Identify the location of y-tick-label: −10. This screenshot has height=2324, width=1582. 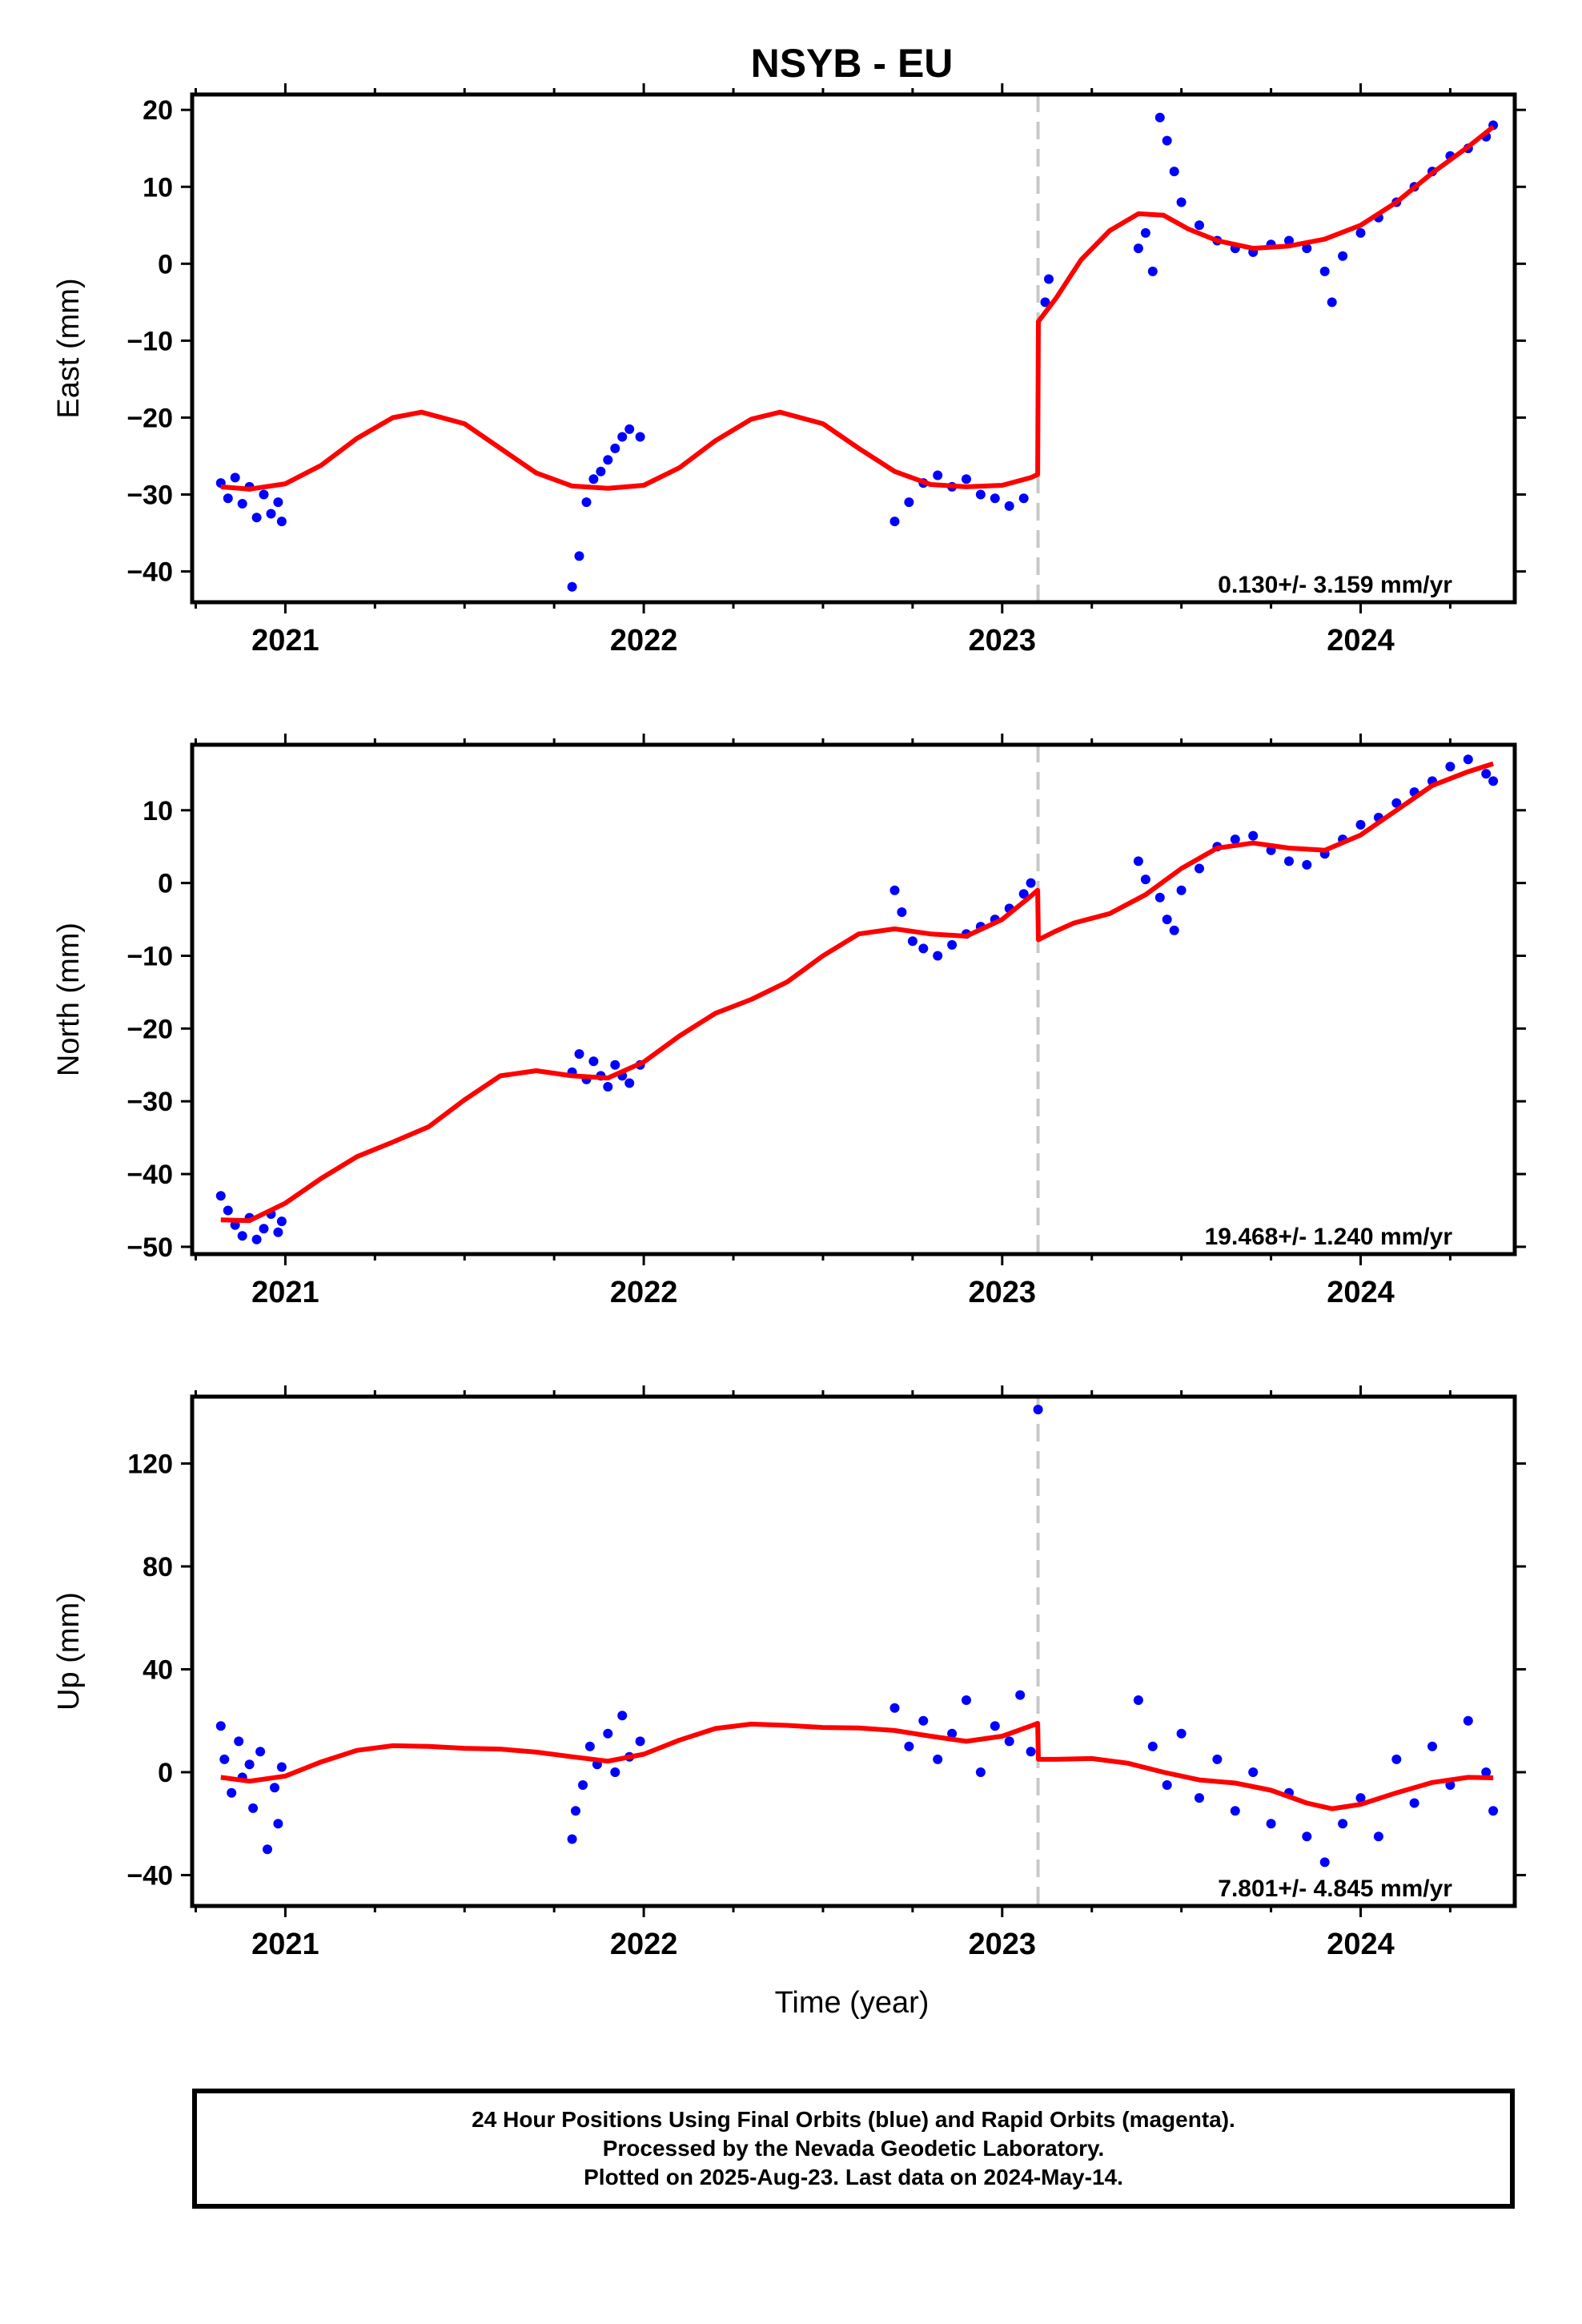
(149, 341).